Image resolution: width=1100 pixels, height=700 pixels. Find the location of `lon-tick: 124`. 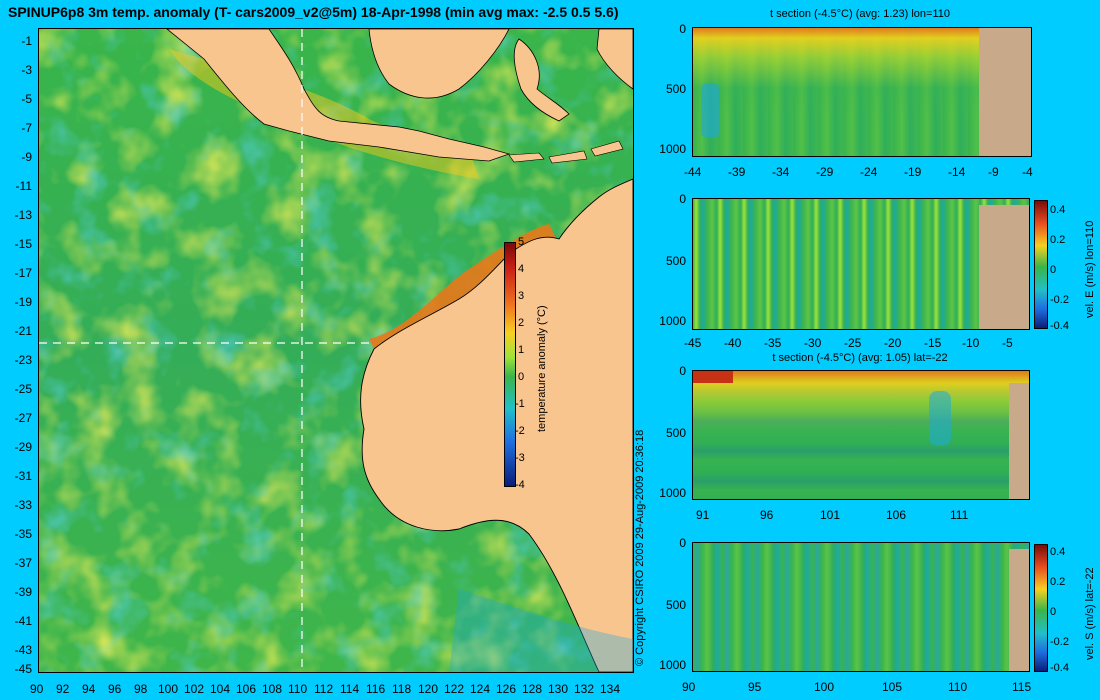

lon-tick: 124 is located at coordinates (480, 689).